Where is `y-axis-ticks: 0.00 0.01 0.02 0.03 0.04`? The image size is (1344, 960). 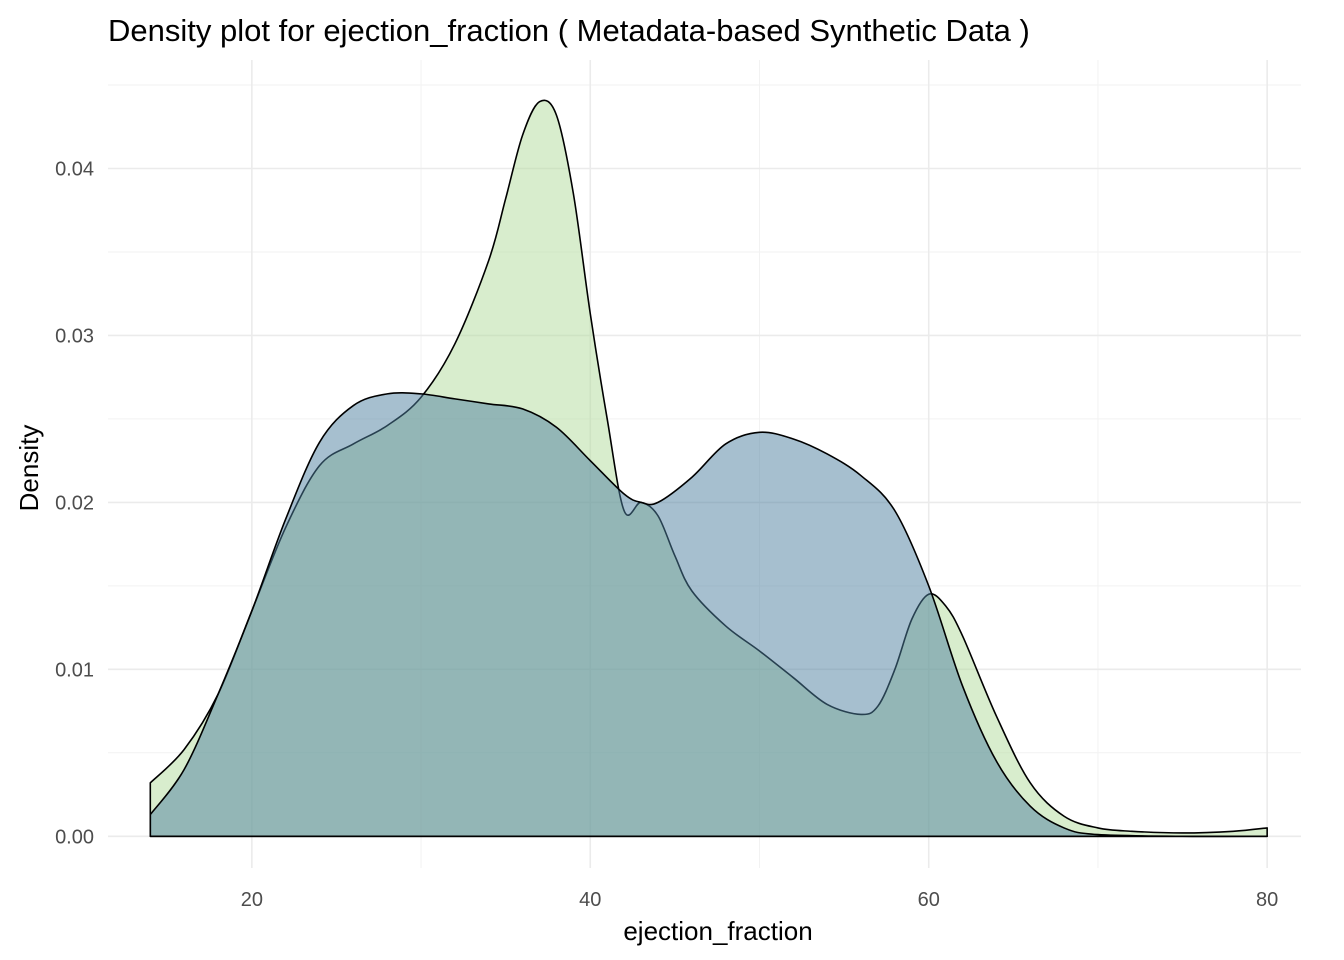 y-axis-ticks: 0.00 0.01 0.02 0.03 0.04 is located at coordinates (74, 504).